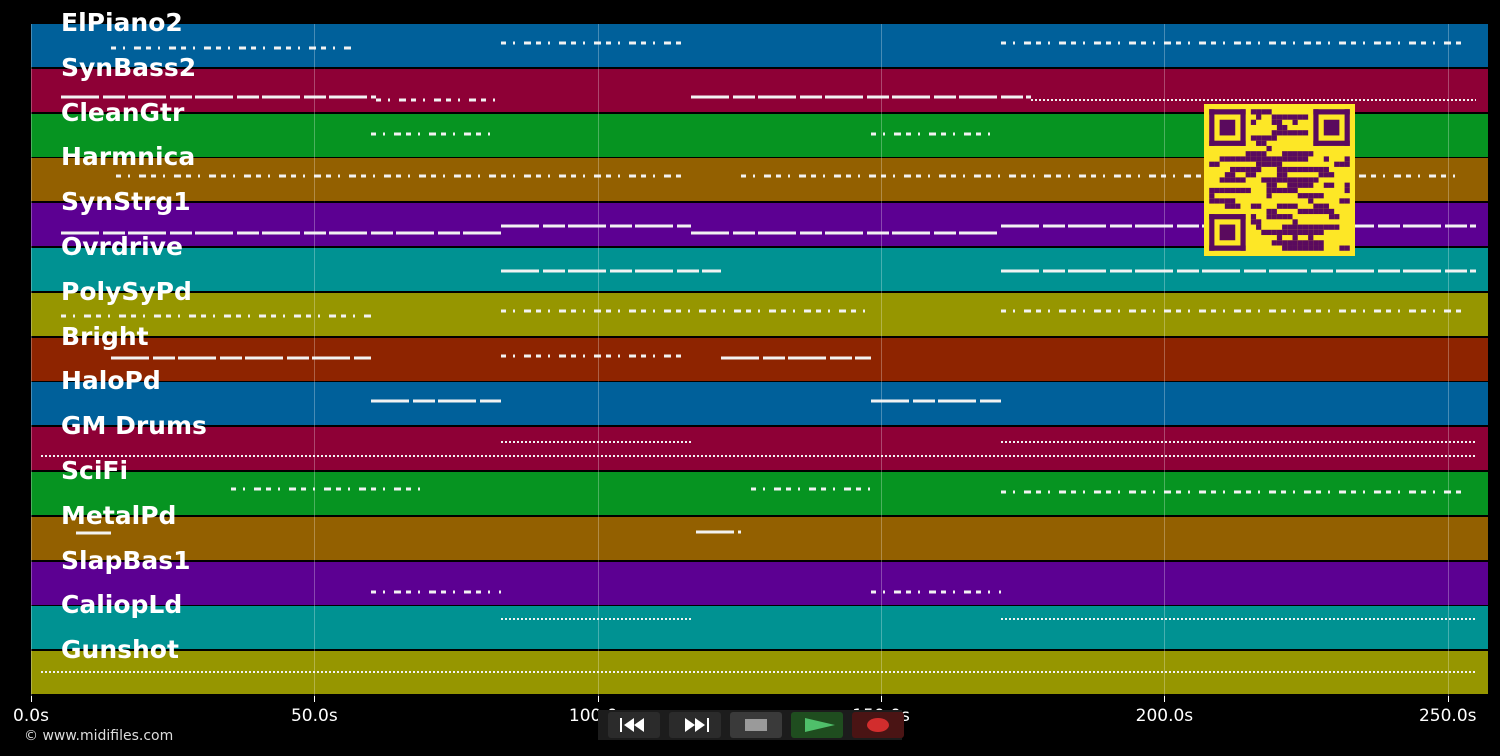  Describe the element at coordinates (1447, 716) in the screenshot. I see `axis-tick-label: 250.0s` at that location.